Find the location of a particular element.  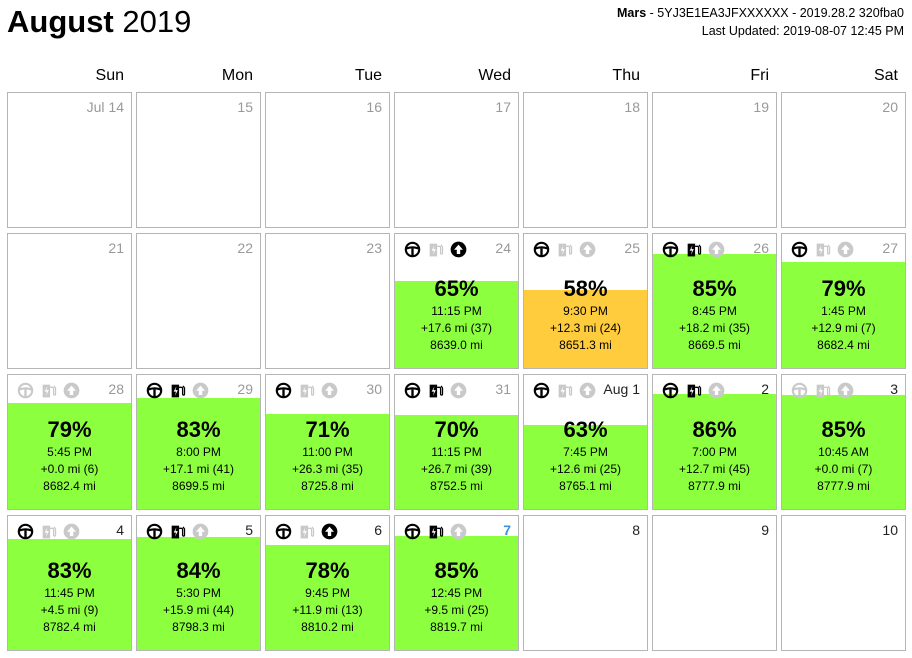

day-cell: 5 84% 5:30 PM +15.9 mi (44) 8798.3 mi is located at coordinates (198, 583).